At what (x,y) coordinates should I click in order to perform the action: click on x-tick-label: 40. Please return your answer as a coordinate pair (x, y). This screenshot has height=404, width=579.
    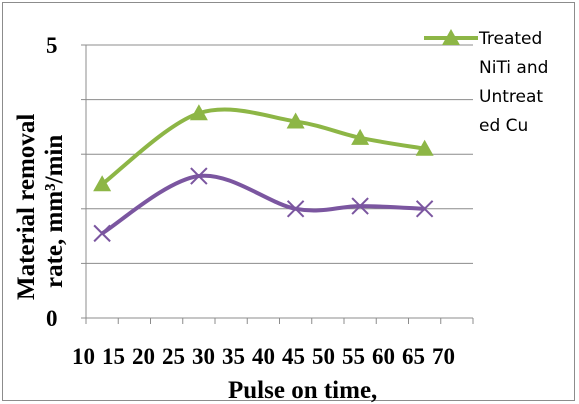
    Looking at the image, I should click on (263, 356).